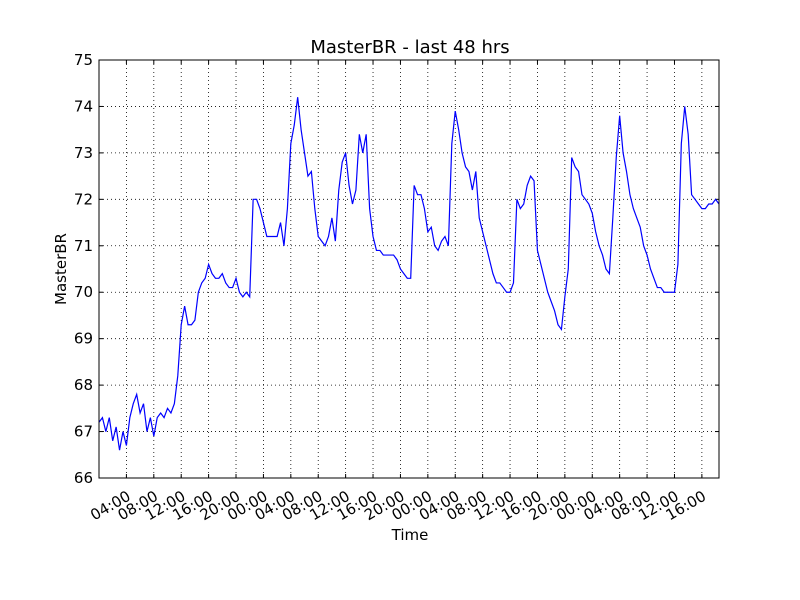  What do you see at coordinates (409, 47) in the screenshot?
I see `chart-title: MasterBR - last 48 hrs` at bounding box center [409, 47].